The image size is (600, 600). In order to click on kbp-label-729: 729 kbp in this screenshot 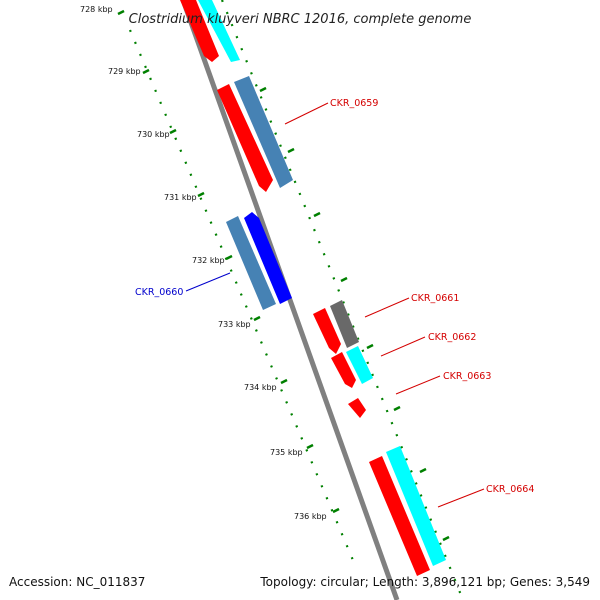, I will do `click(124, 71)`.